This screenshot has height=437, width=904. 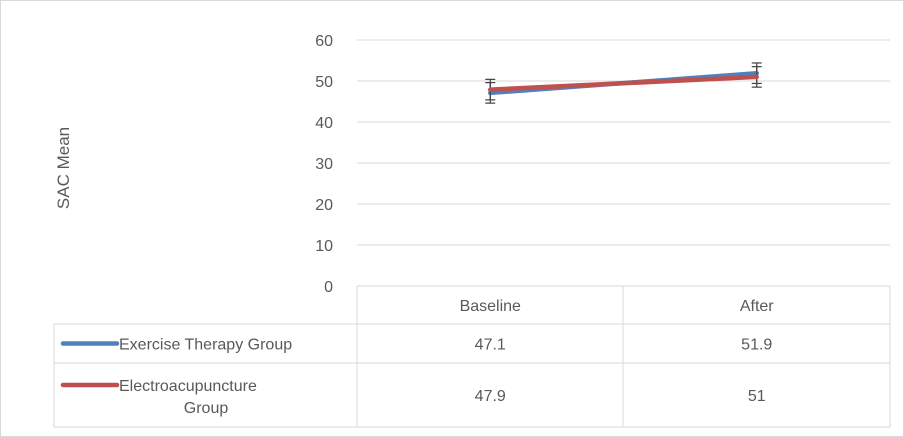 I want to click on legend-label: Exercise Therapy Group, so click(x=205, y=345).